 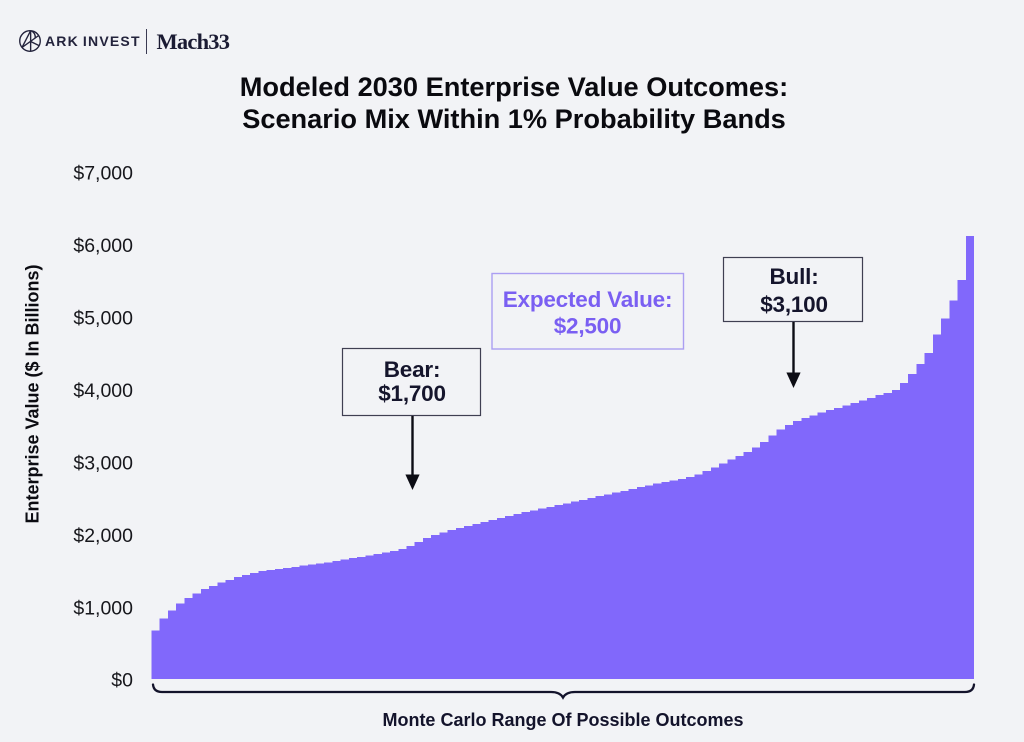 I want to click on svg-text: $2,500, so click(x=588, y=326).